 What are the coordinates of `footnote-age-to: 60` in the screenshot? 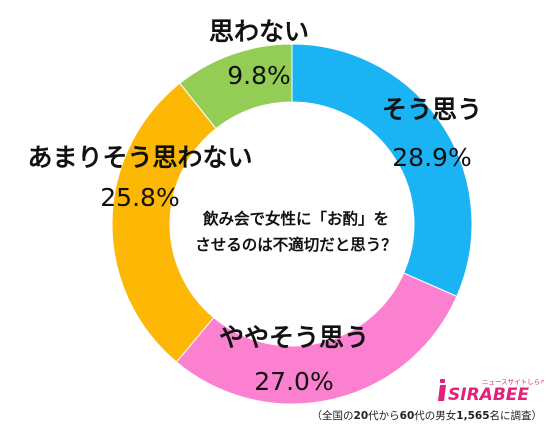 It's located at (407, 416).